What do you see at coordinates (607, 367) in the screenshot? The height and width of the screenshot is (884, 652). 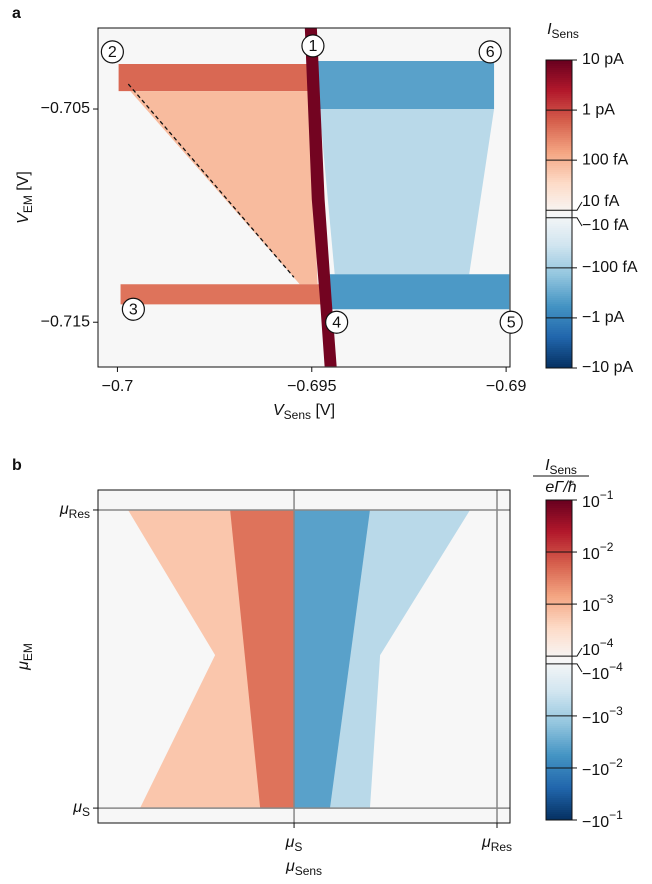 I see `colorbar-tick-label: −10 pA` at bounding box center [607, 367].